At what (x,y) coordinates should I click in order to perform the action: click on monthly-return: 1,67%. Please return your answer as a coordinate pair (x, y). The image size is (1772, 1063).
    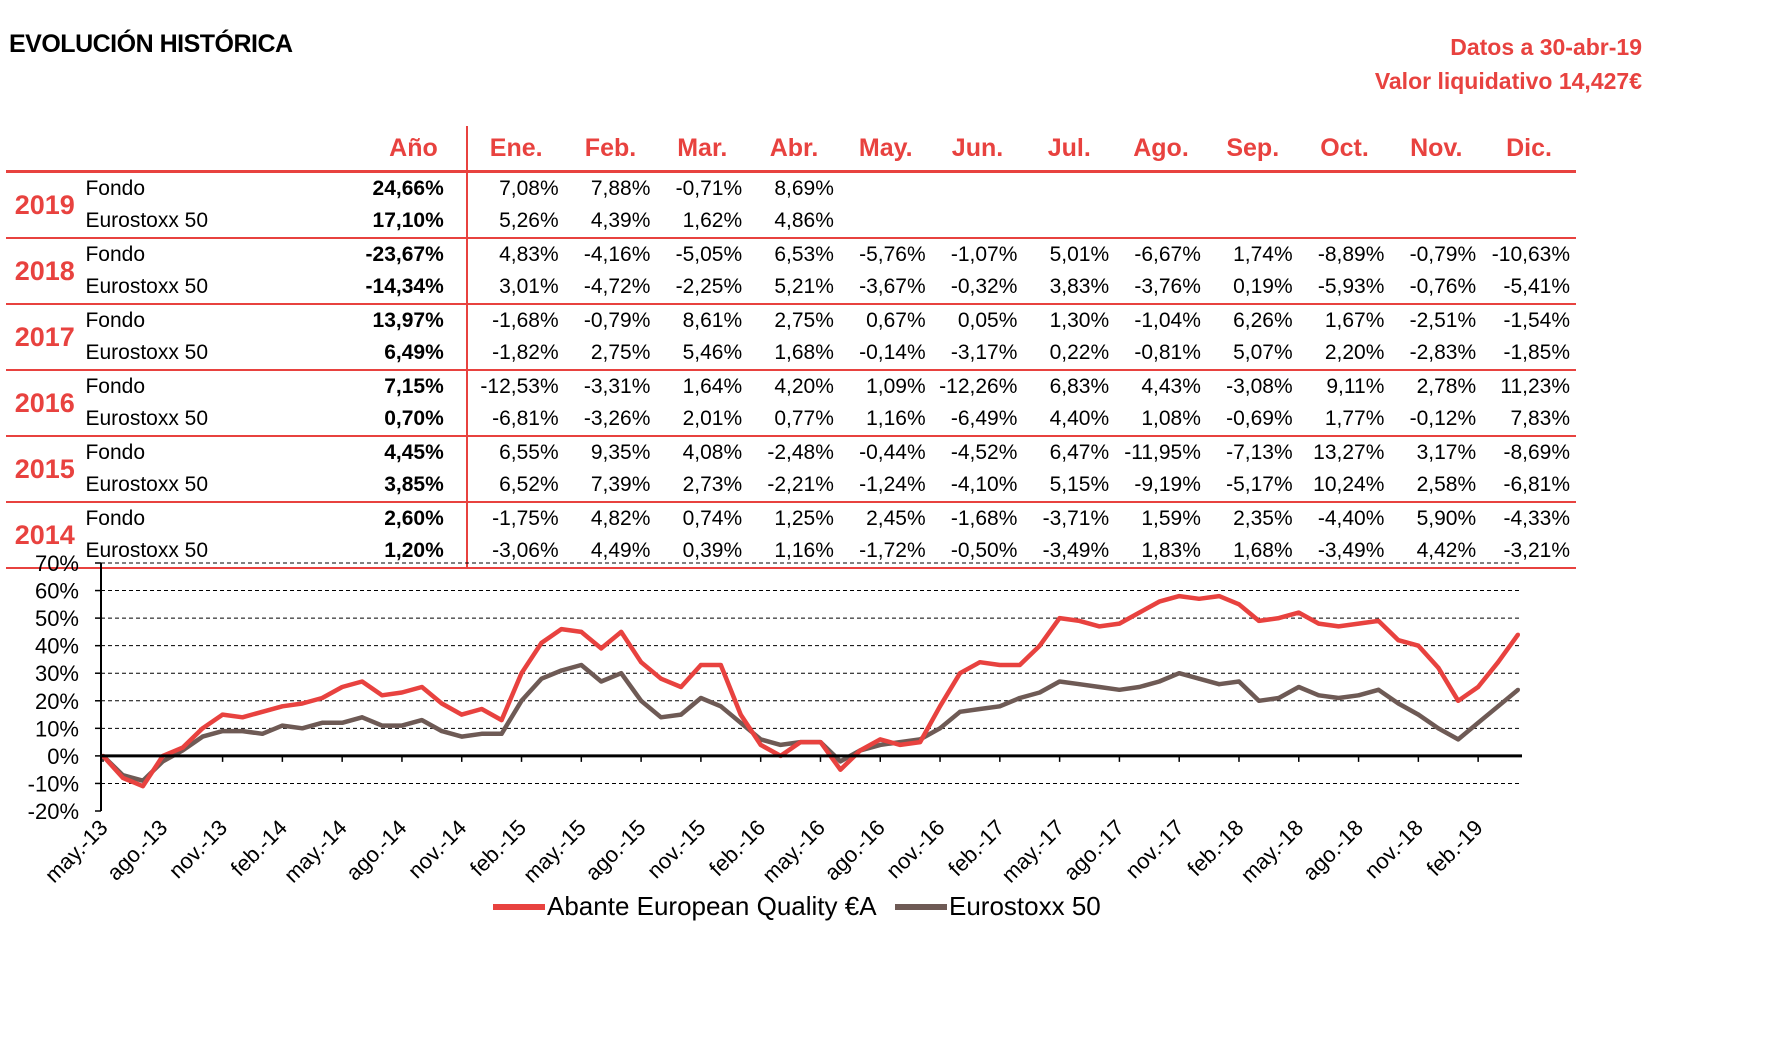
    Looking at the image, I should click on (1354, 320).